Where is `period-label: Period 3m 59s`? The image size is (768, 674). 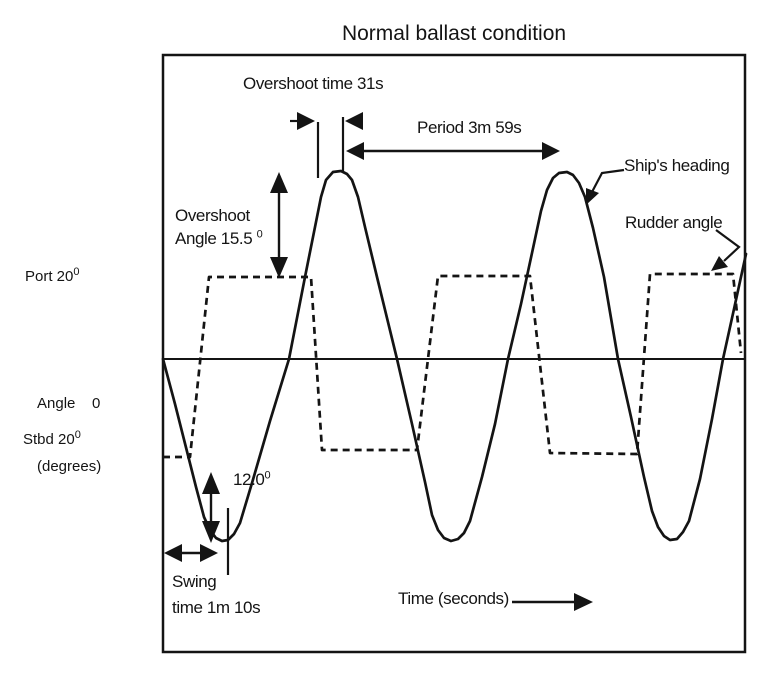
period-label: Period 3m 59s is located at coordinates (469, 127).